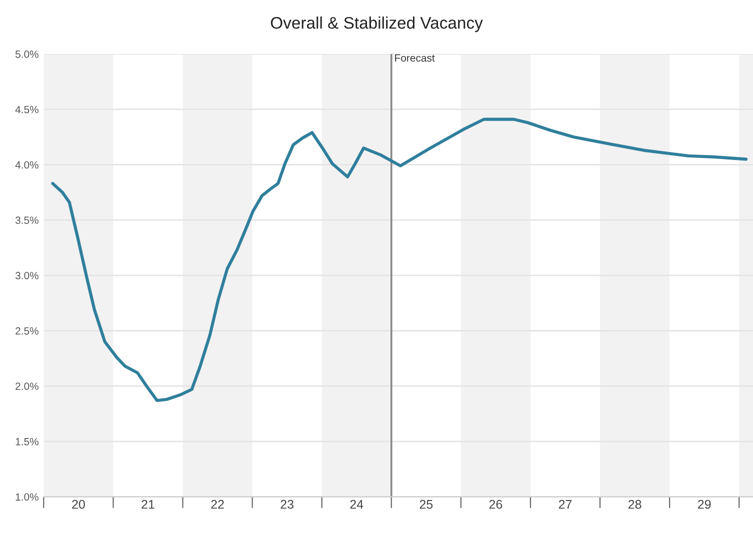 This screenshot has width=753, height=540. I want to click on x-tick-label: 21, so click(148, 504).